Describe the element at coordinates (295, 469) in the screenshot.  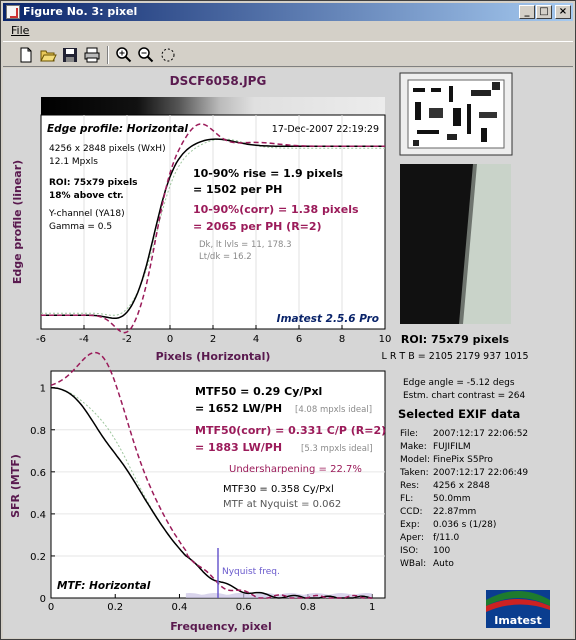
I see `undersharpening: Undersharpening = 22.7%` at that location.